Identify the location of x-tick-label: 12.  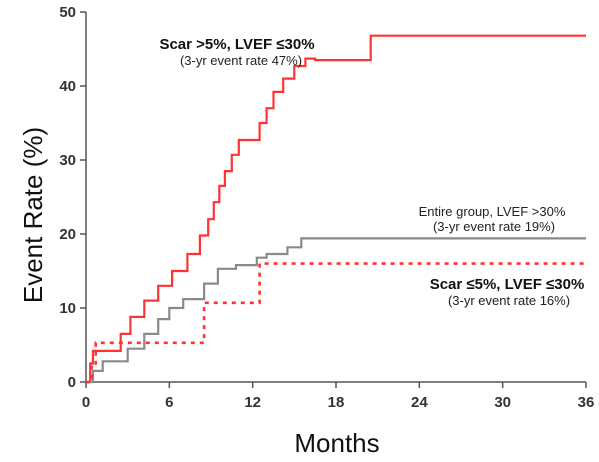
(252, 402).